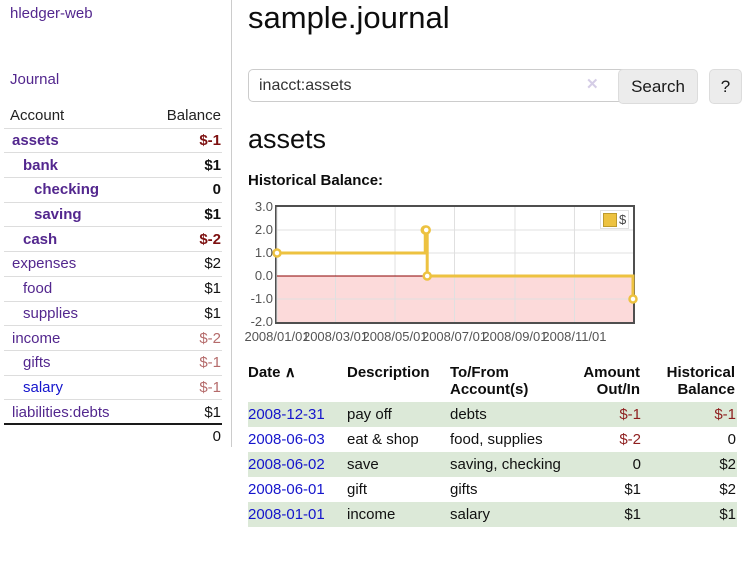 The height and width of the screenshot is (582, 742). I want to click on account-link-expenses: expenses, so click(44, 264).